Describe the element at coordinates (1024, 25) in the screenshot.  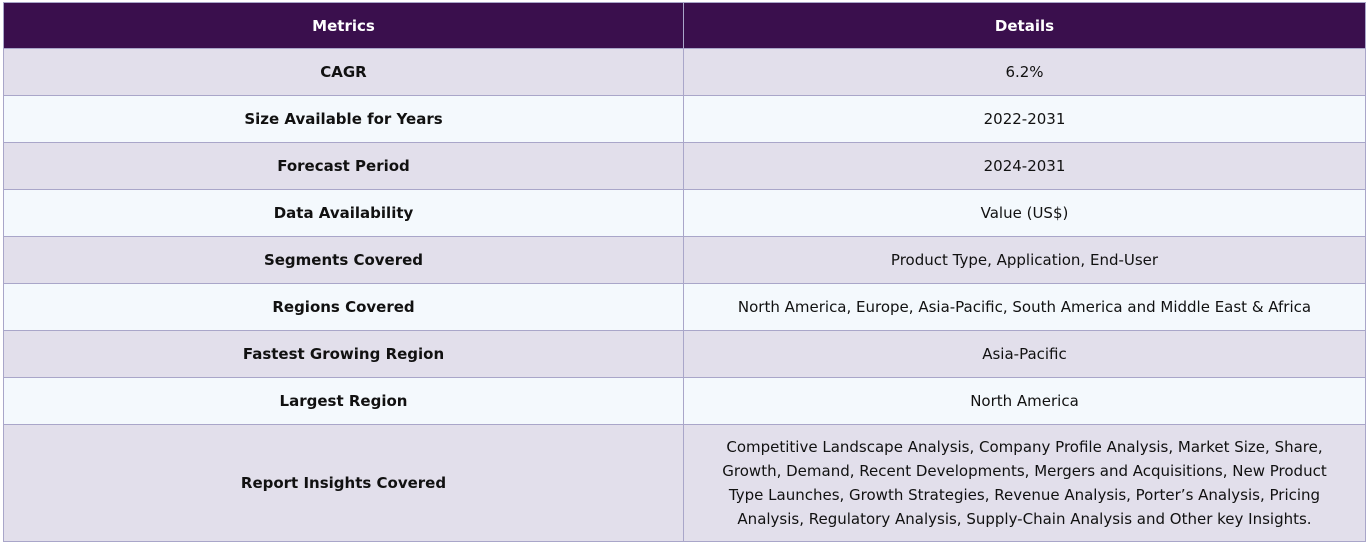
I see `header-details: Details` at that location.